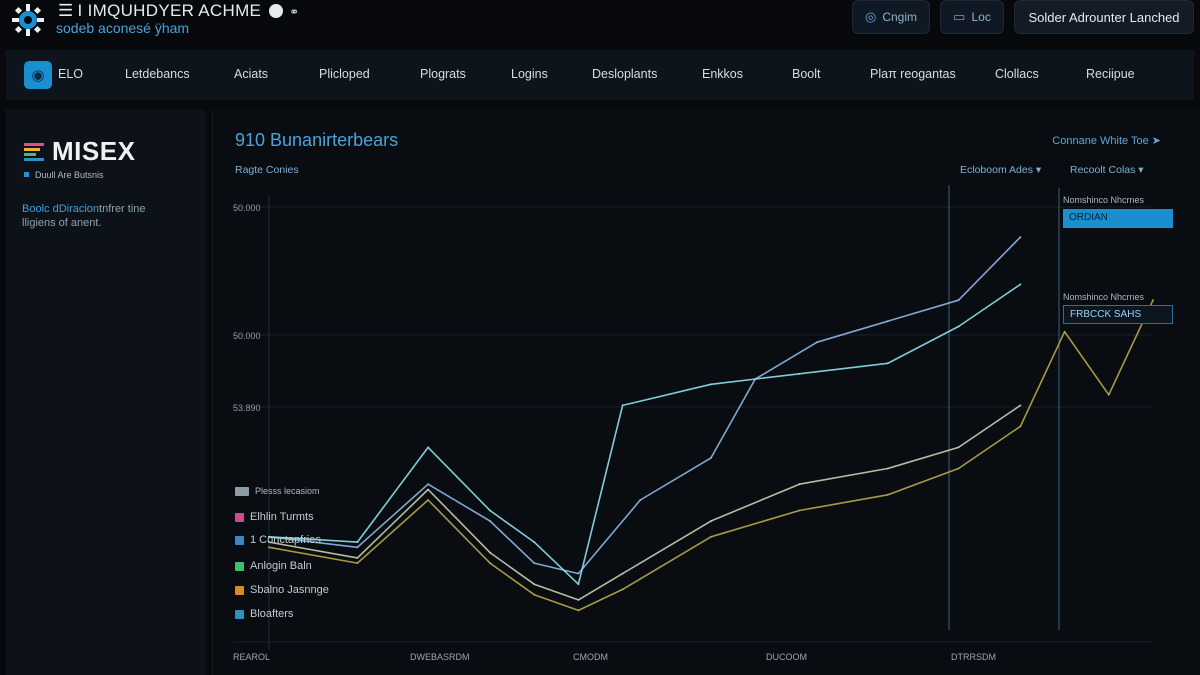 The width and height of the screenshot is (1200, 675). I want to click on loc-button: ▭ Loc, so click(972, 17).